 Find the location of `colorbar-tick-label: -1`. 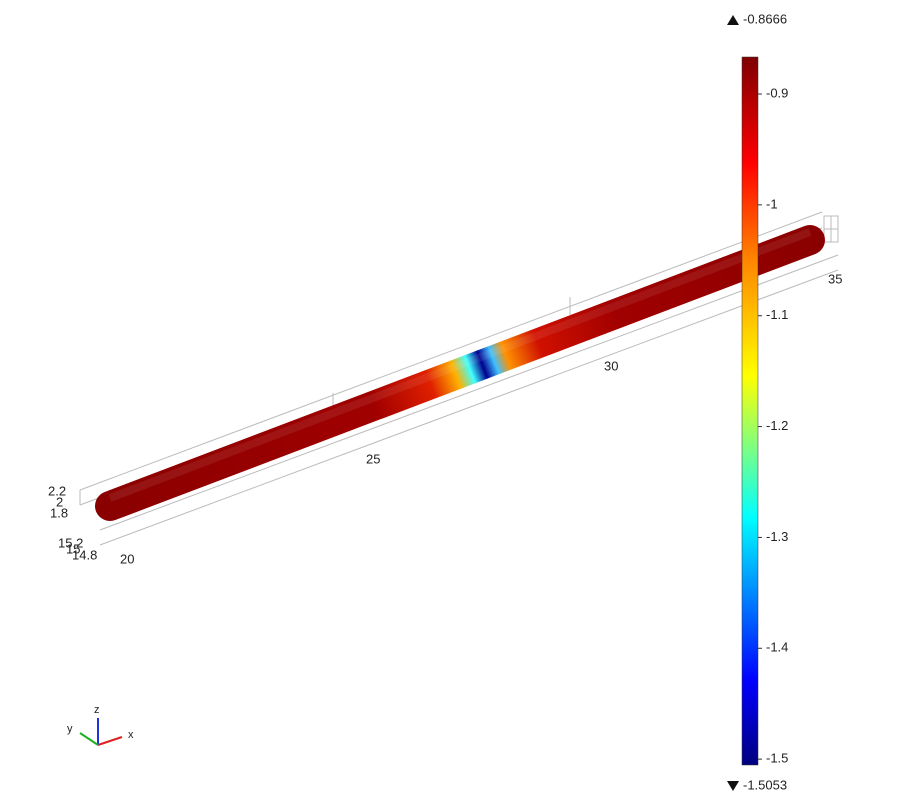

colorbar-tick-label: -1 is located at coordinates (772, 203).